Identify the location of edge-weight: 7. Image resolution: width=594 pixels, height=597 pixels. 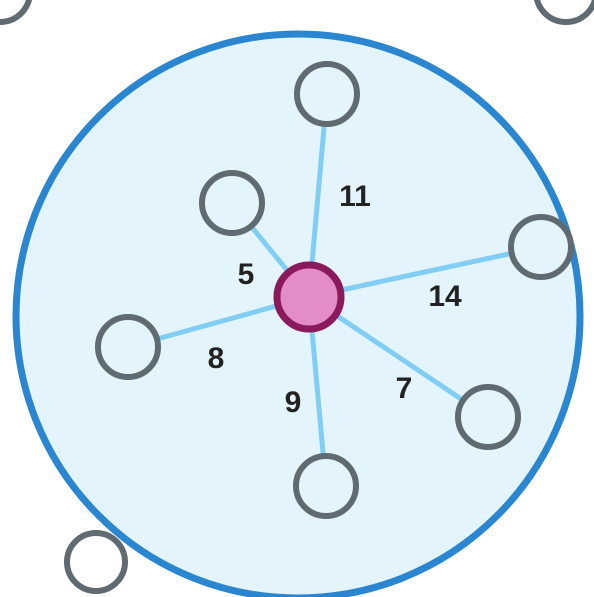
(404, 388).